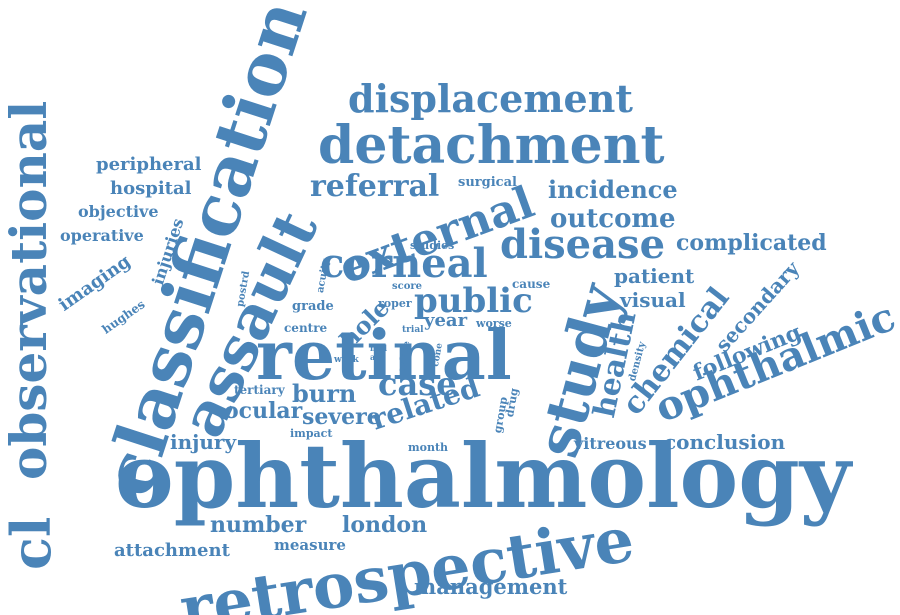  Describe the element at coordinates (413, 330) in the screenshot. I see `word-trial: trial` at that location.